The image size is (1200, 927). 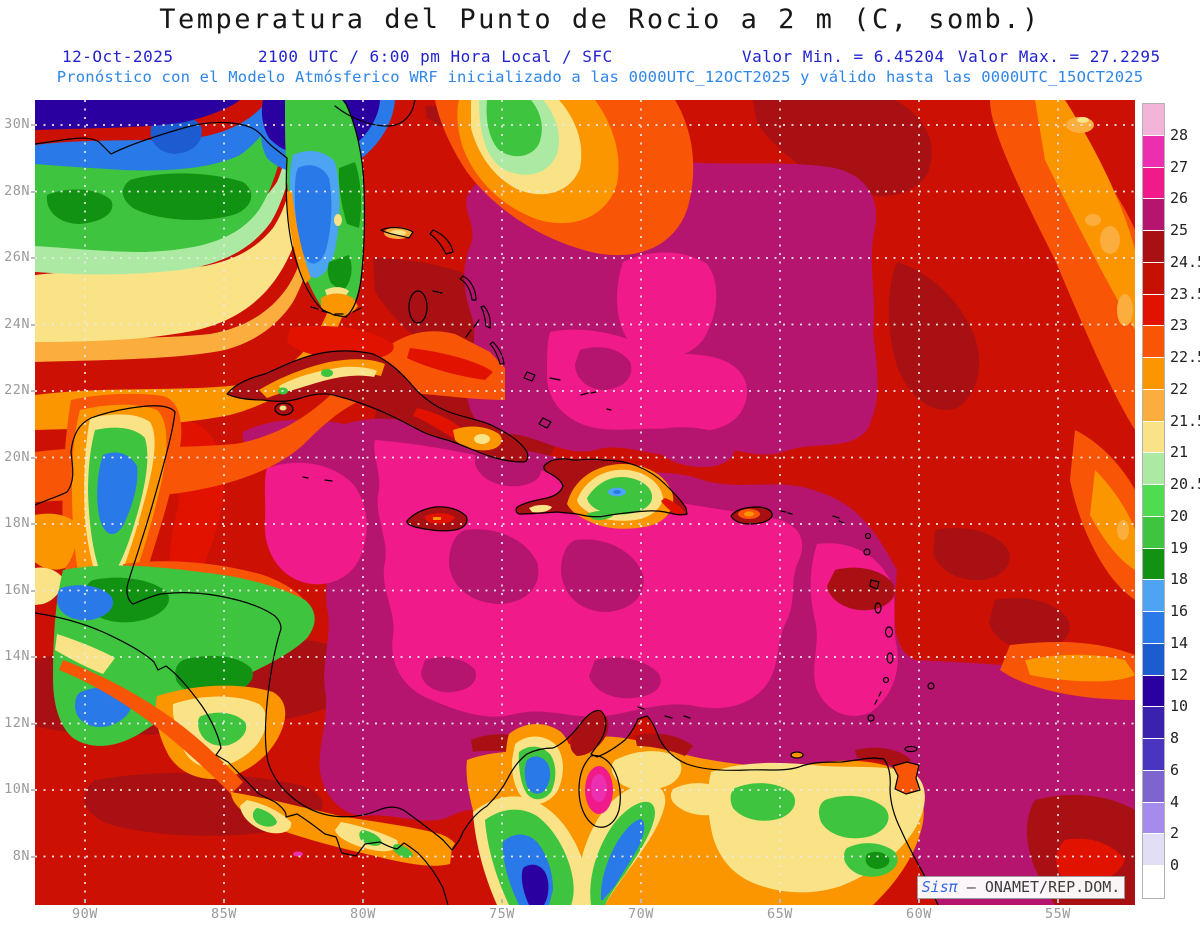 What do you see at coordinates (1179, 198) in the screenshot?
I see `colorbar-tick-26: 26` at bounding box center [1179, 198].